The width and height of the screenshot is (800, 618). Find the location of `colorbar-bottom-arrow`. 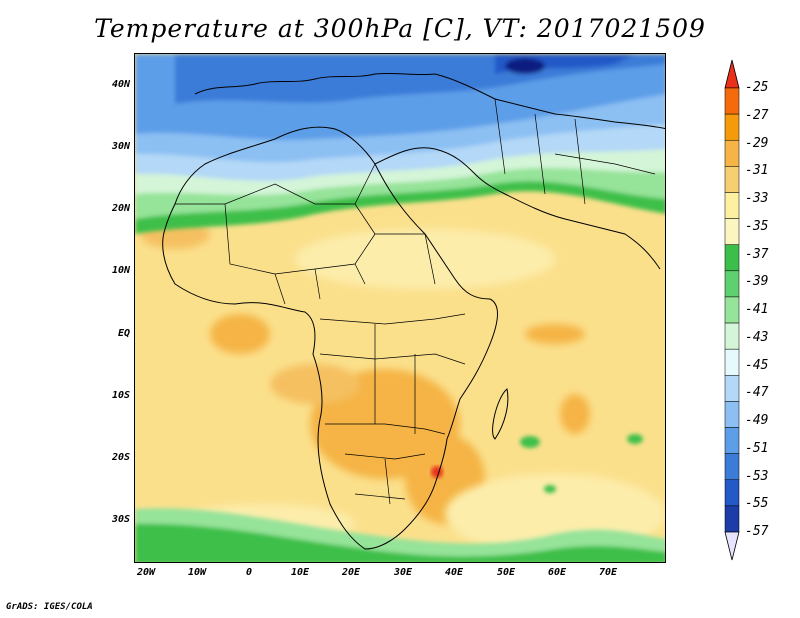

colorbar-bottom-arrow is located at coordinates (732, 546).